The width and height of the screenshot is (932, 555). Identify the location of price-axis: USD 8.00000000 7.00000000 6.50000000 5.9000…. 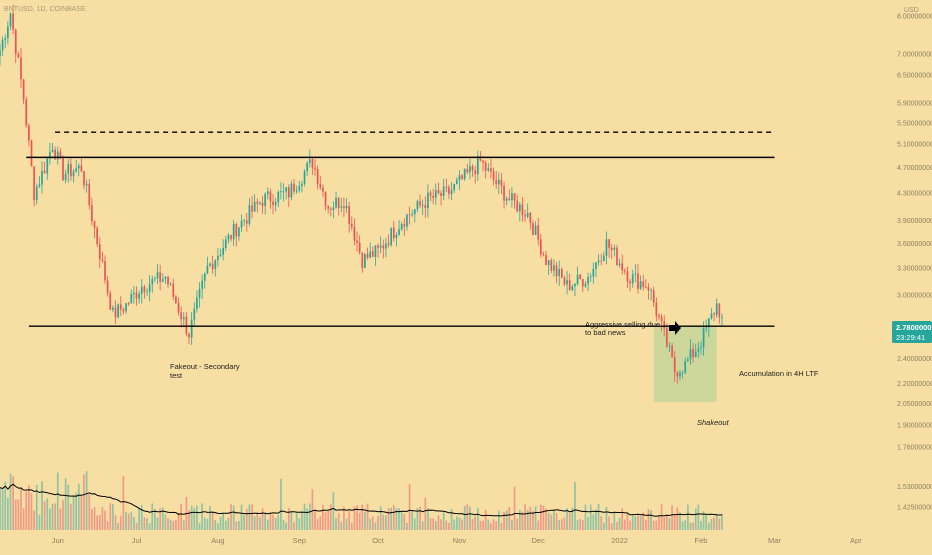
(912, 259).